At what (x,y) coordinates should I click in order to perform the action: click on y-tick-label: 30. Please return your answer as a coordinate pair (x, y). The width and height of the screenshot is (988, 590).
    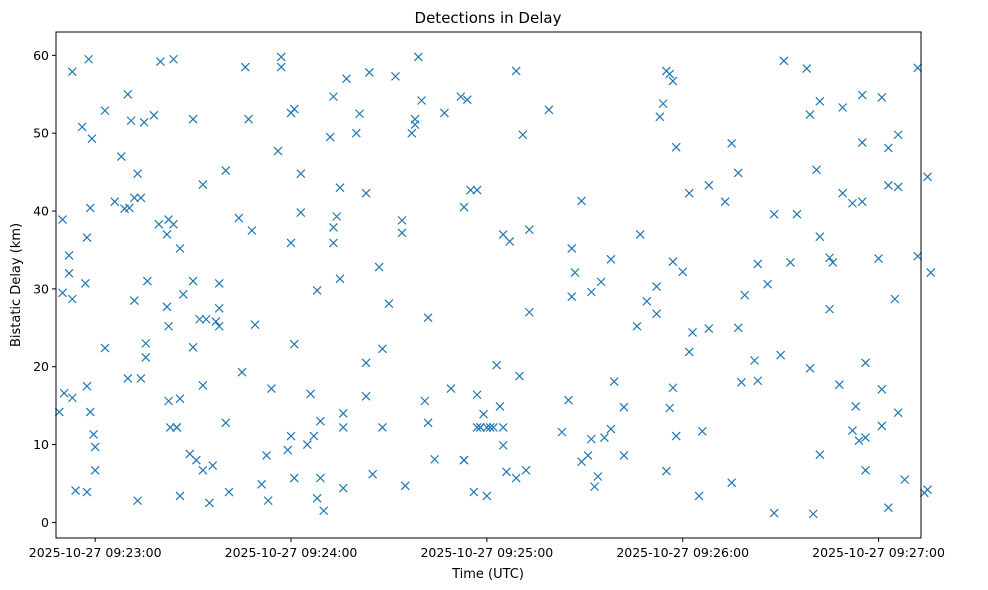
    Looking at the image, I should click on (41, 288).